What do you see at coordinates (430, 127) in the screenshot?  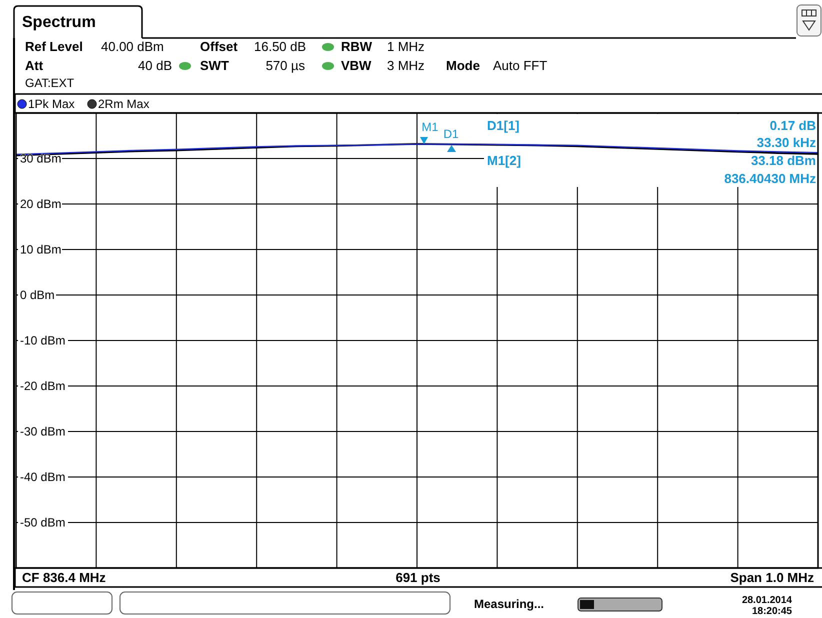 I see `annotation: M1` at bounding box center [430, 127].